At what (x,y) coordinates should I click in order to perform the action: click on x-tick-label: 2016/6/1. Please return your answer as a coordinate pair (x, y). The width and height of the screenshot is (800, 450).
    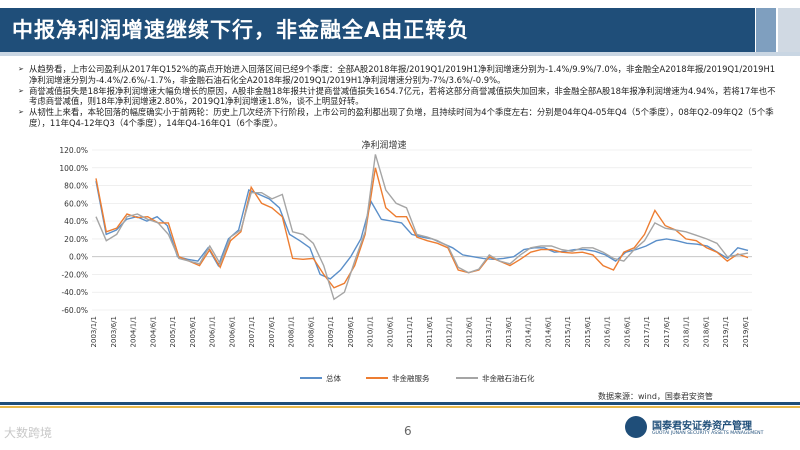
    Looking at the image, I should click on (627, 331).